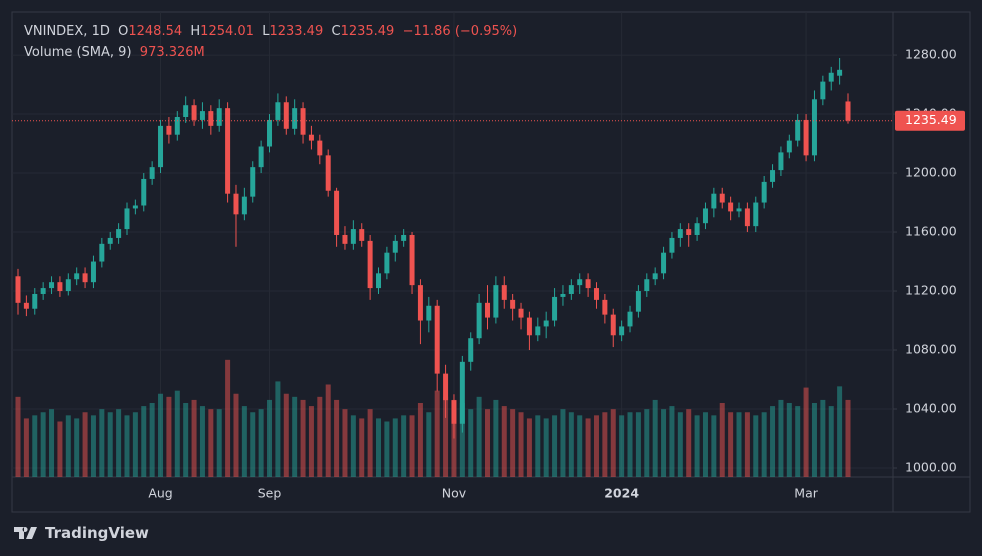 The height and width of the screenshot is (556, 982). Describe the element at coordinates (931, 408) in the screenshot. I see `y-tick-label: 1040.00` at that location.